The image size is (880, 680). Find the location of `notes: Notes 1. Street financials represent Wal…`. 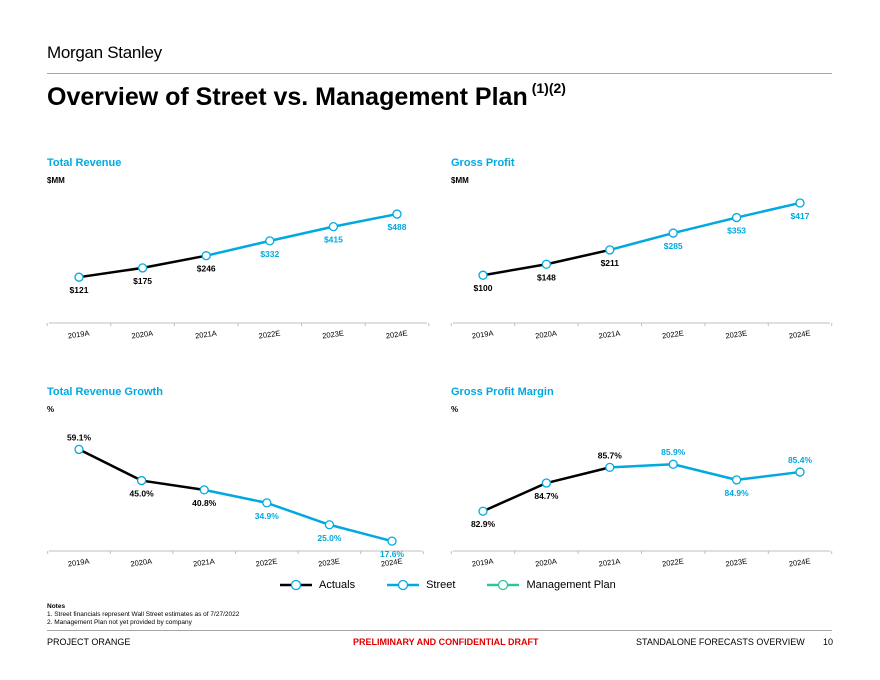

notes: Notes 1. Street financials represent Wal… is located at coordinates (143, 615).